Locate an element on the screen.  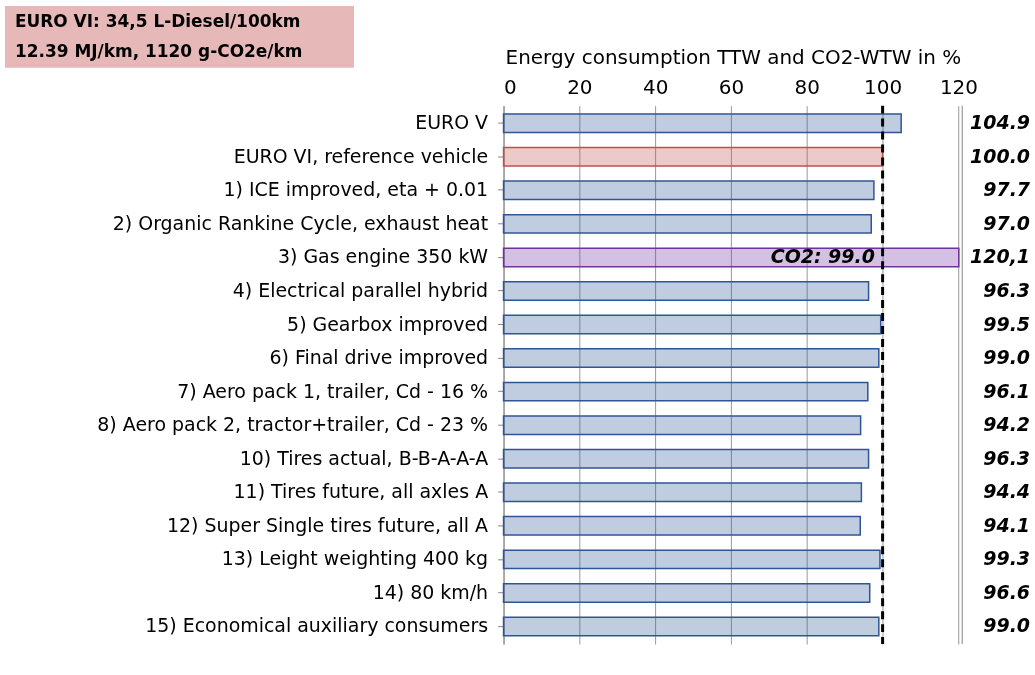
y-tick-label: 7) Aero pack 1, trailer, Cd - 16 % is located at coordinates (333, 390).